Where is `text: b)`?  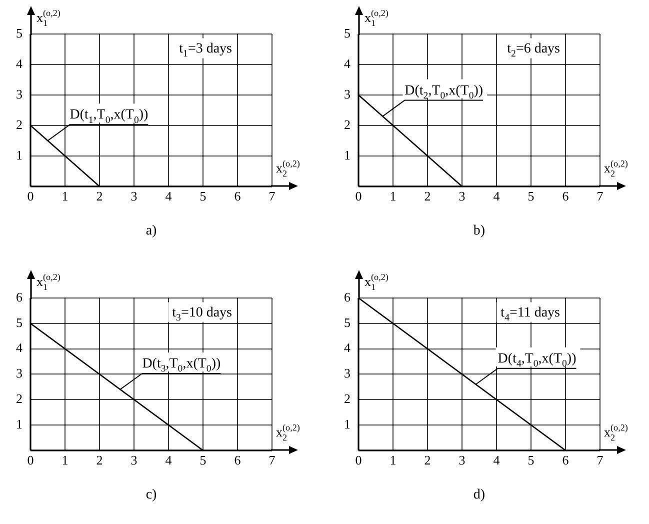 text: b) is located at coordinates (479, 230).